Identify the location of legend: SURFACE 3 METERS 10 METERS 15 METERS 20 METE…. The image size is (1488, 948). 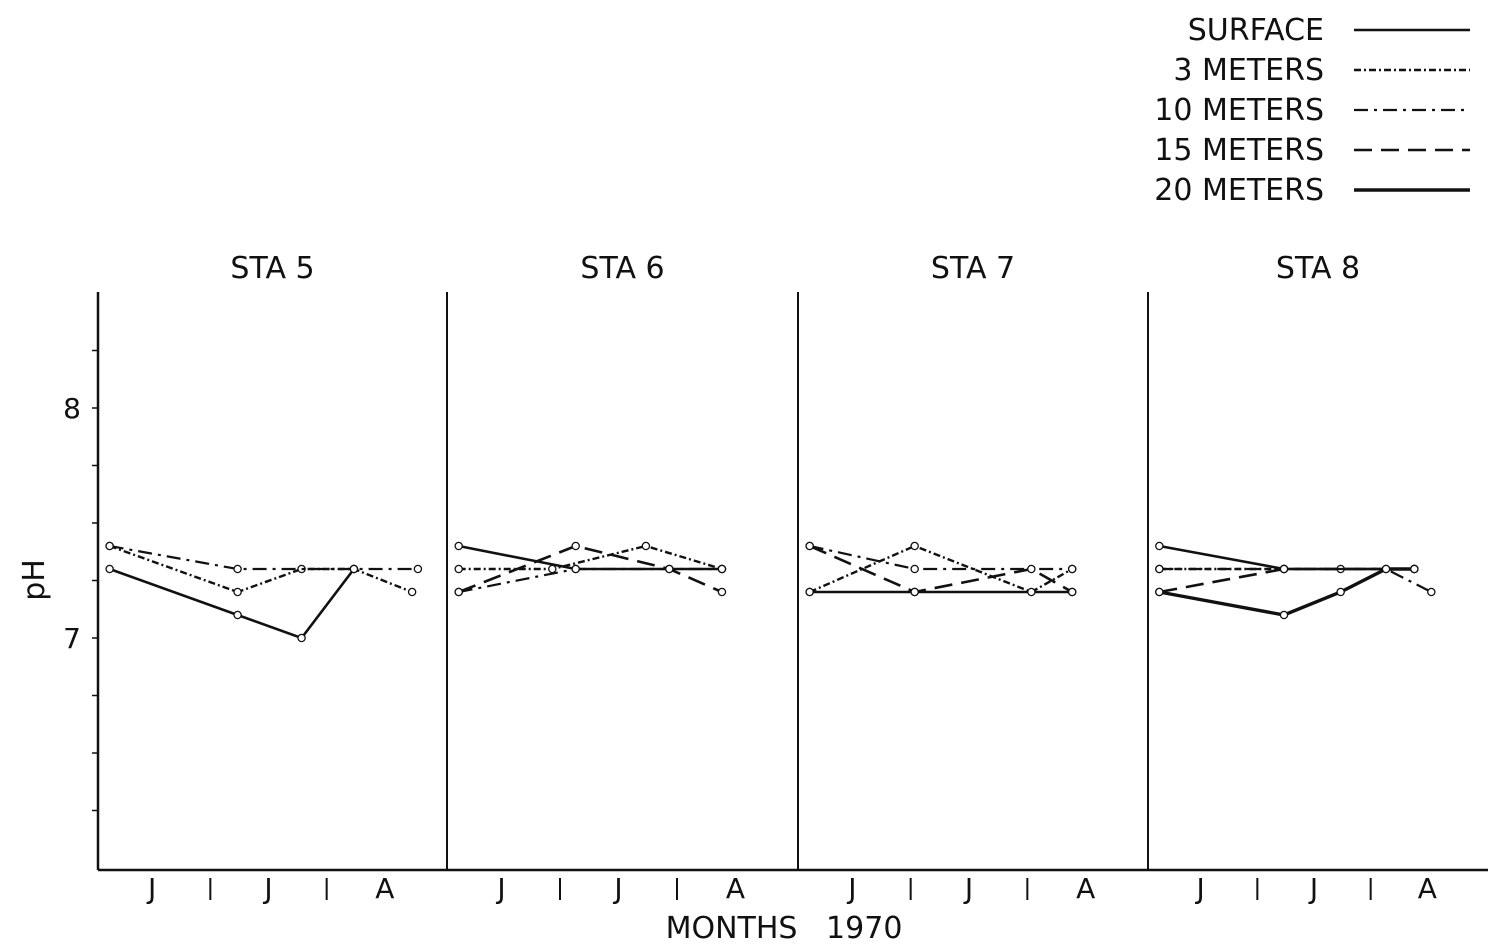
(1312, 110).